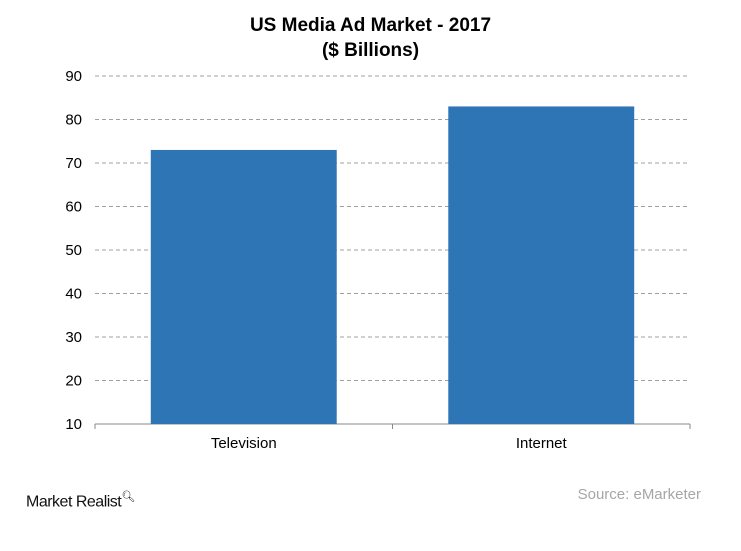 The width and height of the screenshot is (741, 551). I want to click on magnifier-icon: 🔍︎, so click(128, 497).